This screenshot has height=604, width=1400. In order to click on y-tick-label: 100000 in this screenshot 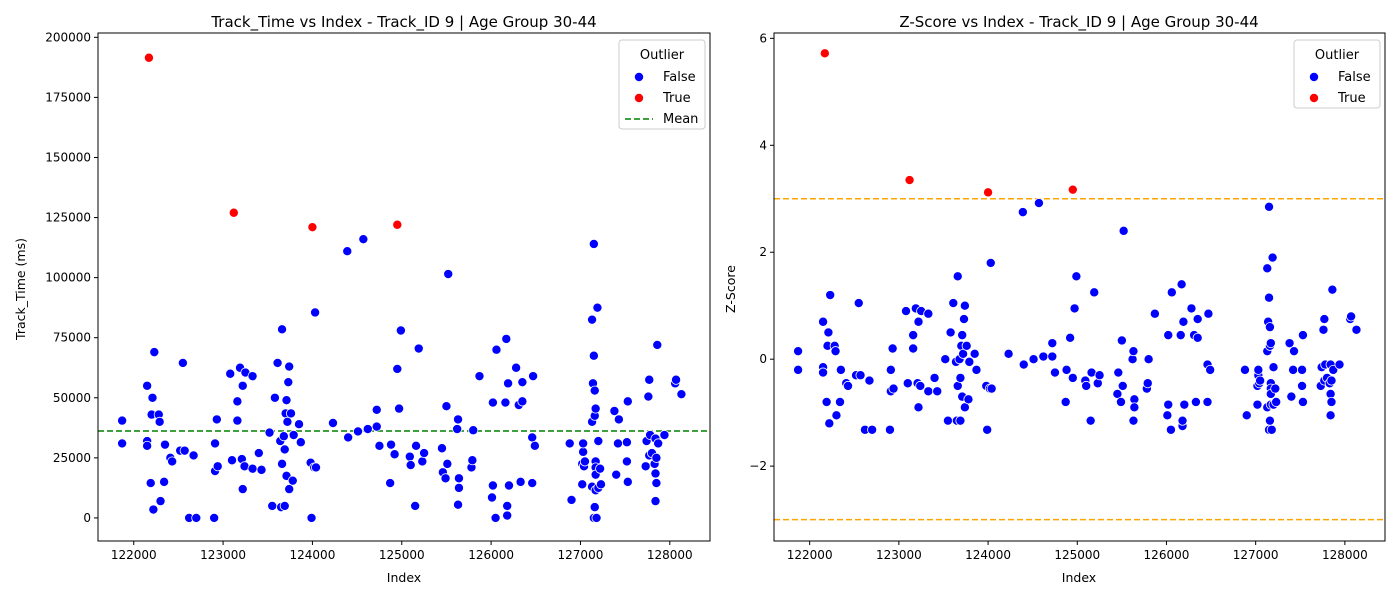, I will do `click(68, 278)`.